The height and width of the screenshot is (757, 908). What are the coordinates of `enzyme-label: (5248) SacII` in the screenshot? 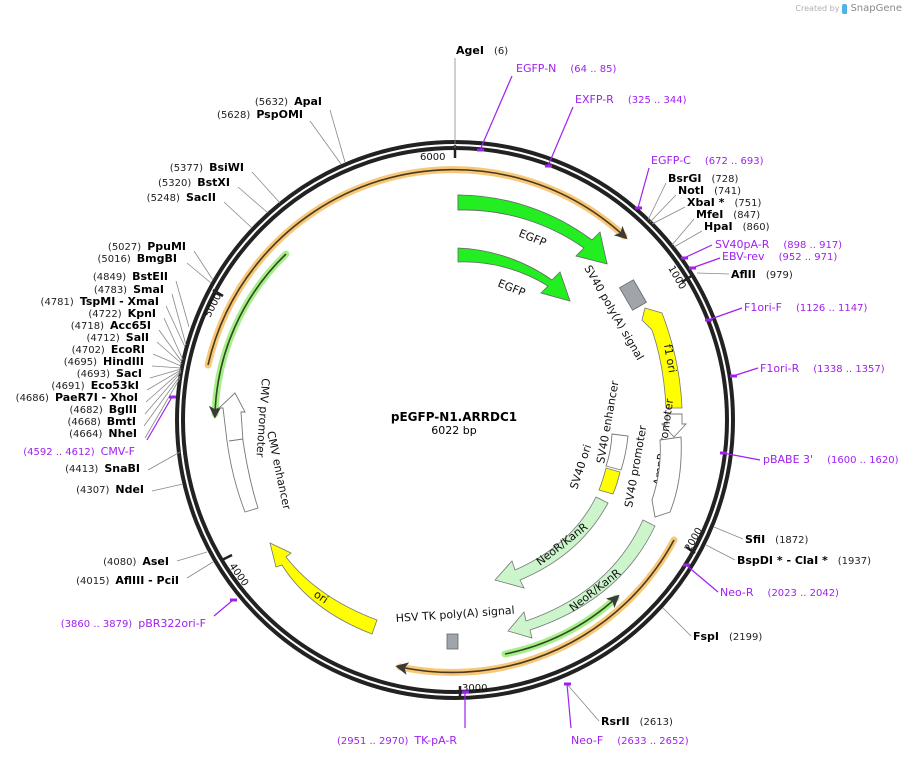 It's located at (181, 197).